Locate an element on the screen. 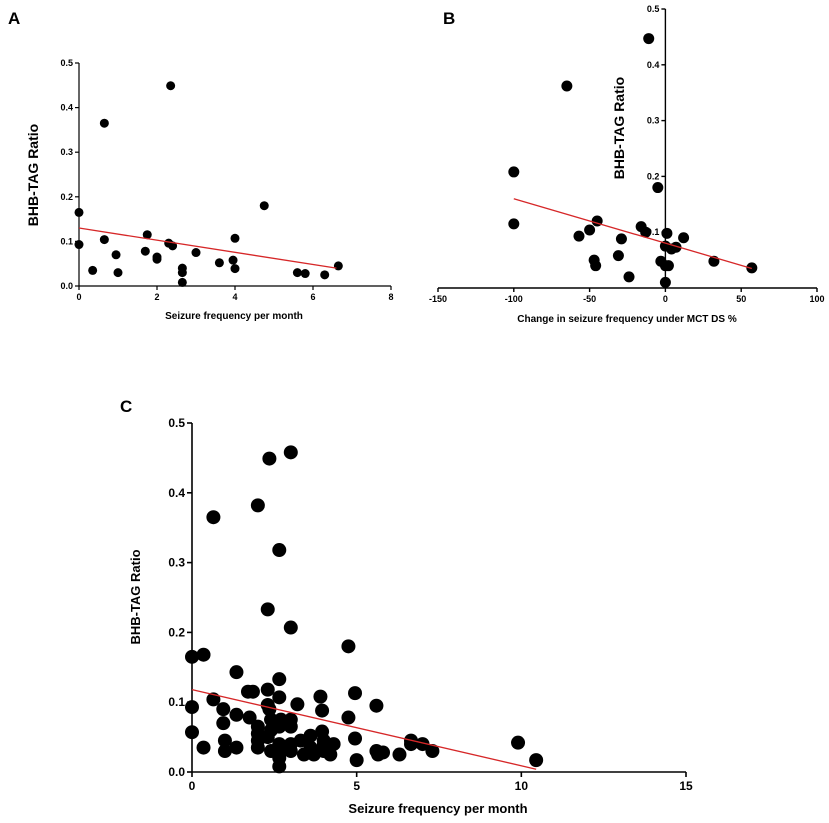 Image resolution: width=829 pixels, height=823 pixels. panel-c-x-axis-label: Seizure frequency per month is located at coordinates (437, 808).